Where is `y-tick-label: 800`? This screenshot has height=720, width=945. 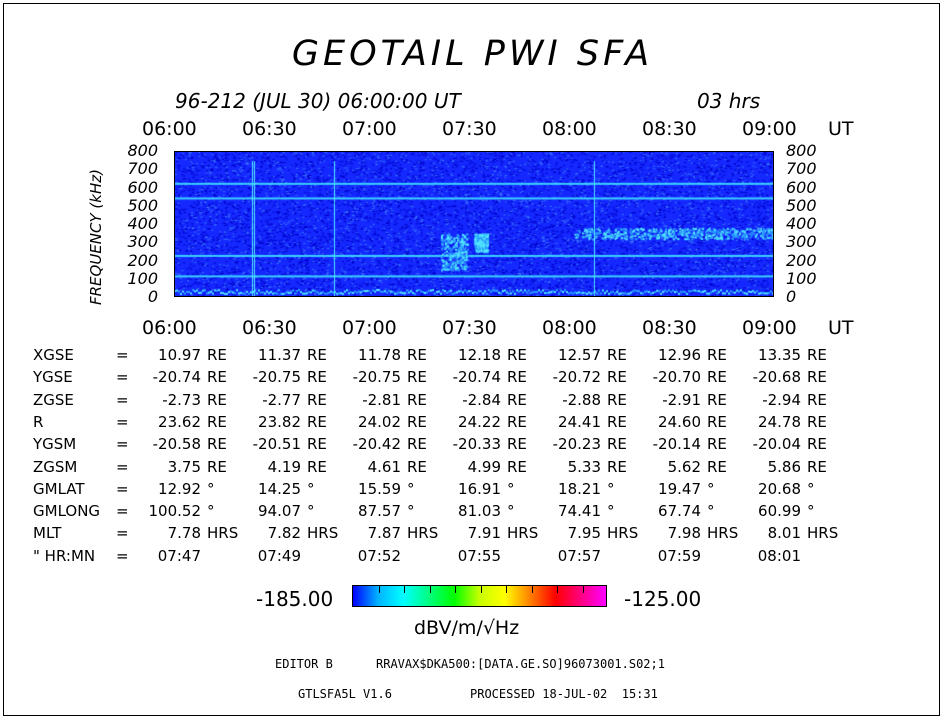
y-tick-label: 800 is located at coordinates (142, 150).